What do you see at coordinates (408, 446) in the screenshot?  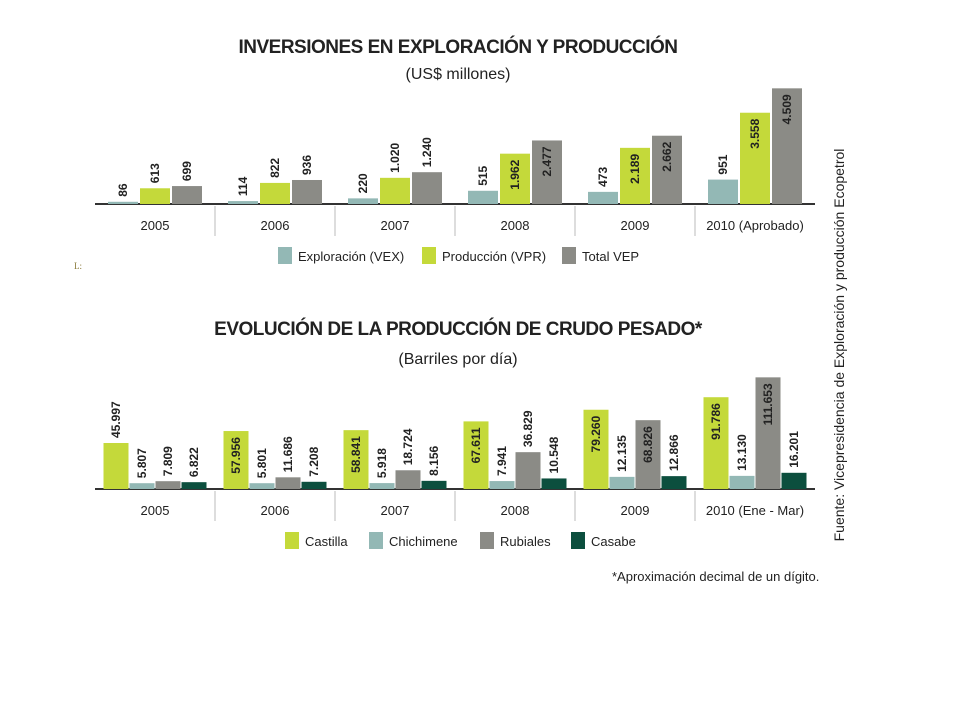 I see `data-label: 18.724` at bounding box center [408, 446].